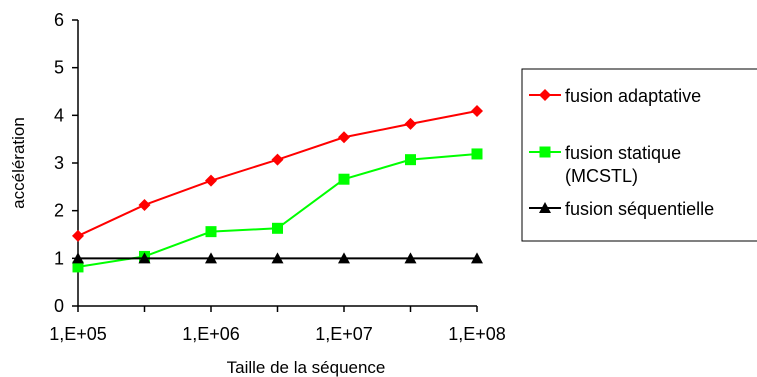 This screenshot has width=757, height=377. Describe the element at coordinates (66, 163) in the screenshot. I see `y-axis-ticks: 0 1 2 3 4 5 6` at that location.